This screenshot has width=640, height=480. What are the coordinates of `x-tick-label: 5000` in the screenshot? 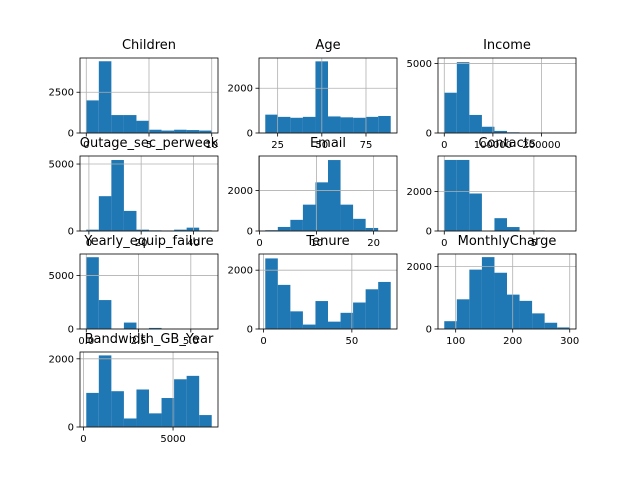 It's located at (172, 439).